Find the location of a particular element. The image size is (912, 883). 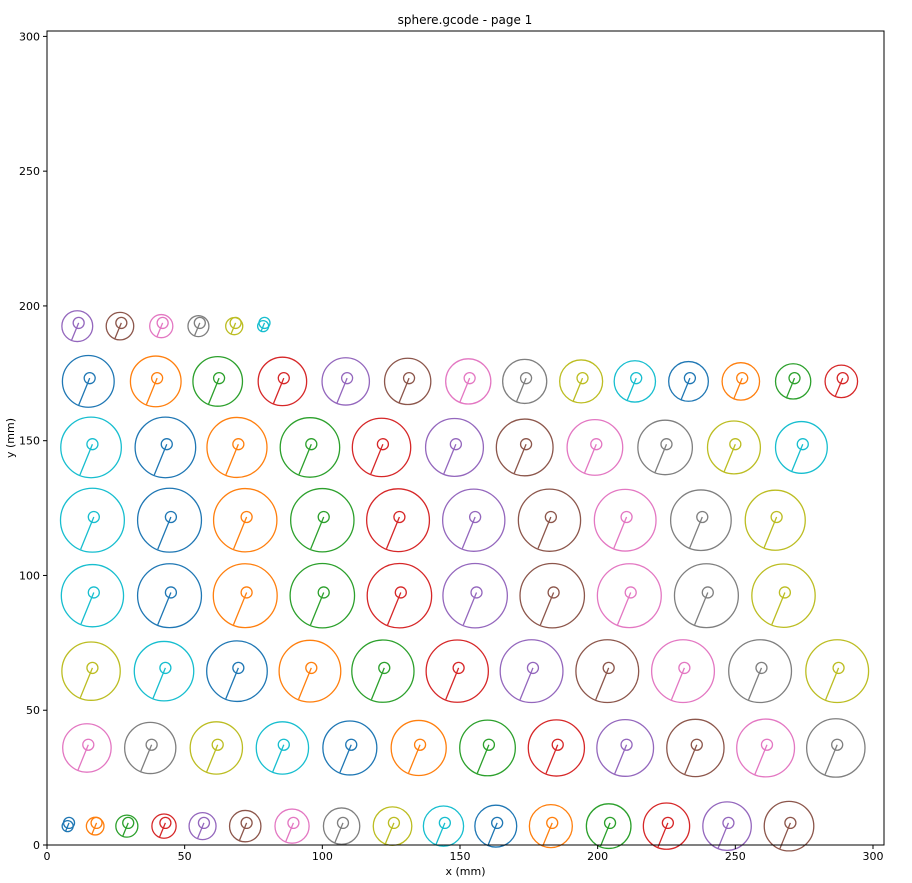

x-tick-label: 200 is located at coordinates (597, 856).